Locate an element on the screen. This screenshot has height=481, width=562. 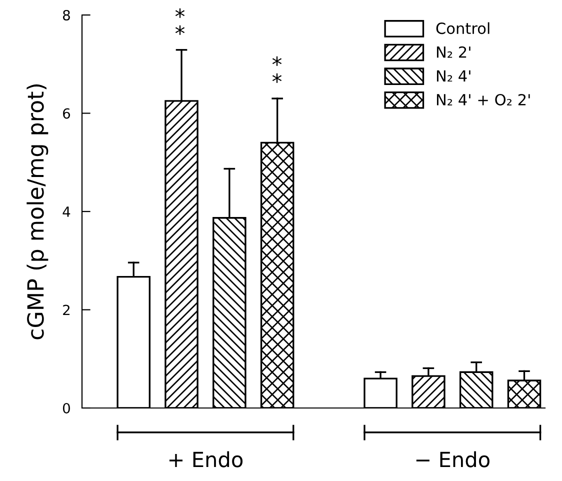
y-tick-label: 2 is located at coordinates (66, 310).